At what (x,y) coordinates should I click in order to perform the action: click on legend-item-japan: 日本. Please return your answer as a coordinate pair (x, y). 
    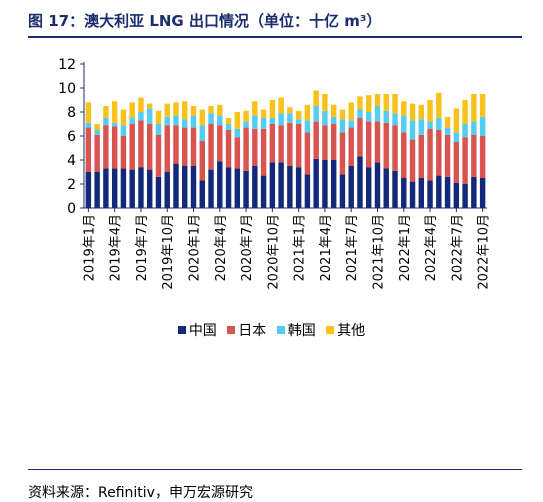
    Looking at the image, I should click on (246, 330).